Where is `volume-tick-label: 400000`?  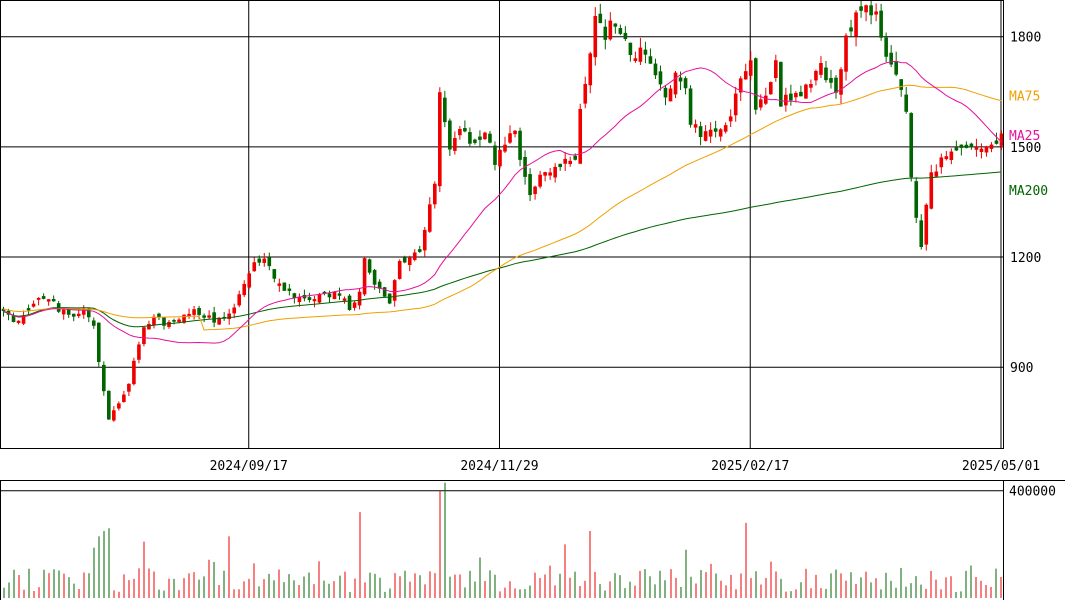 volume-tick-label: 400000 is located at coordinates (1032, 492).